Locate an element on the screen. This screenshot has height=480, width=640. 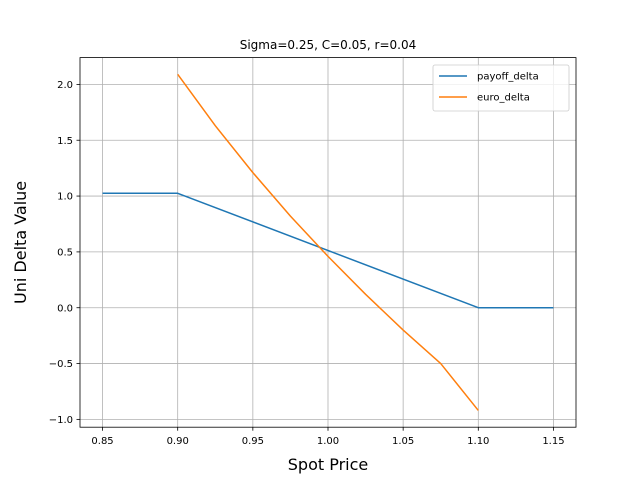
legend-label: payoff_delta is located at coordinates (508, 77).